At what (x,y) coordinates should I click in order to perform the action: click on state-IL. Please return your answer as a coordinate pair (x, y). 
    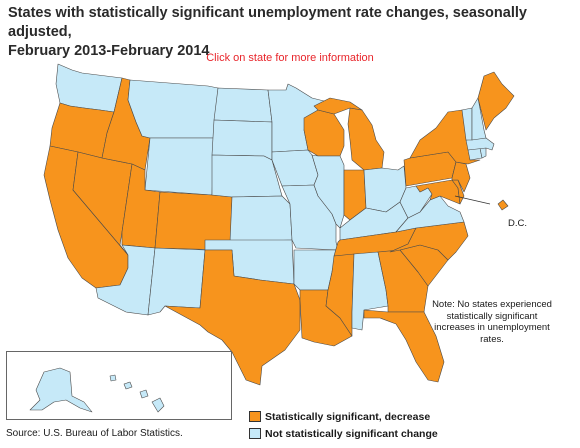
    Looking at the image, I should click on (328, 191).